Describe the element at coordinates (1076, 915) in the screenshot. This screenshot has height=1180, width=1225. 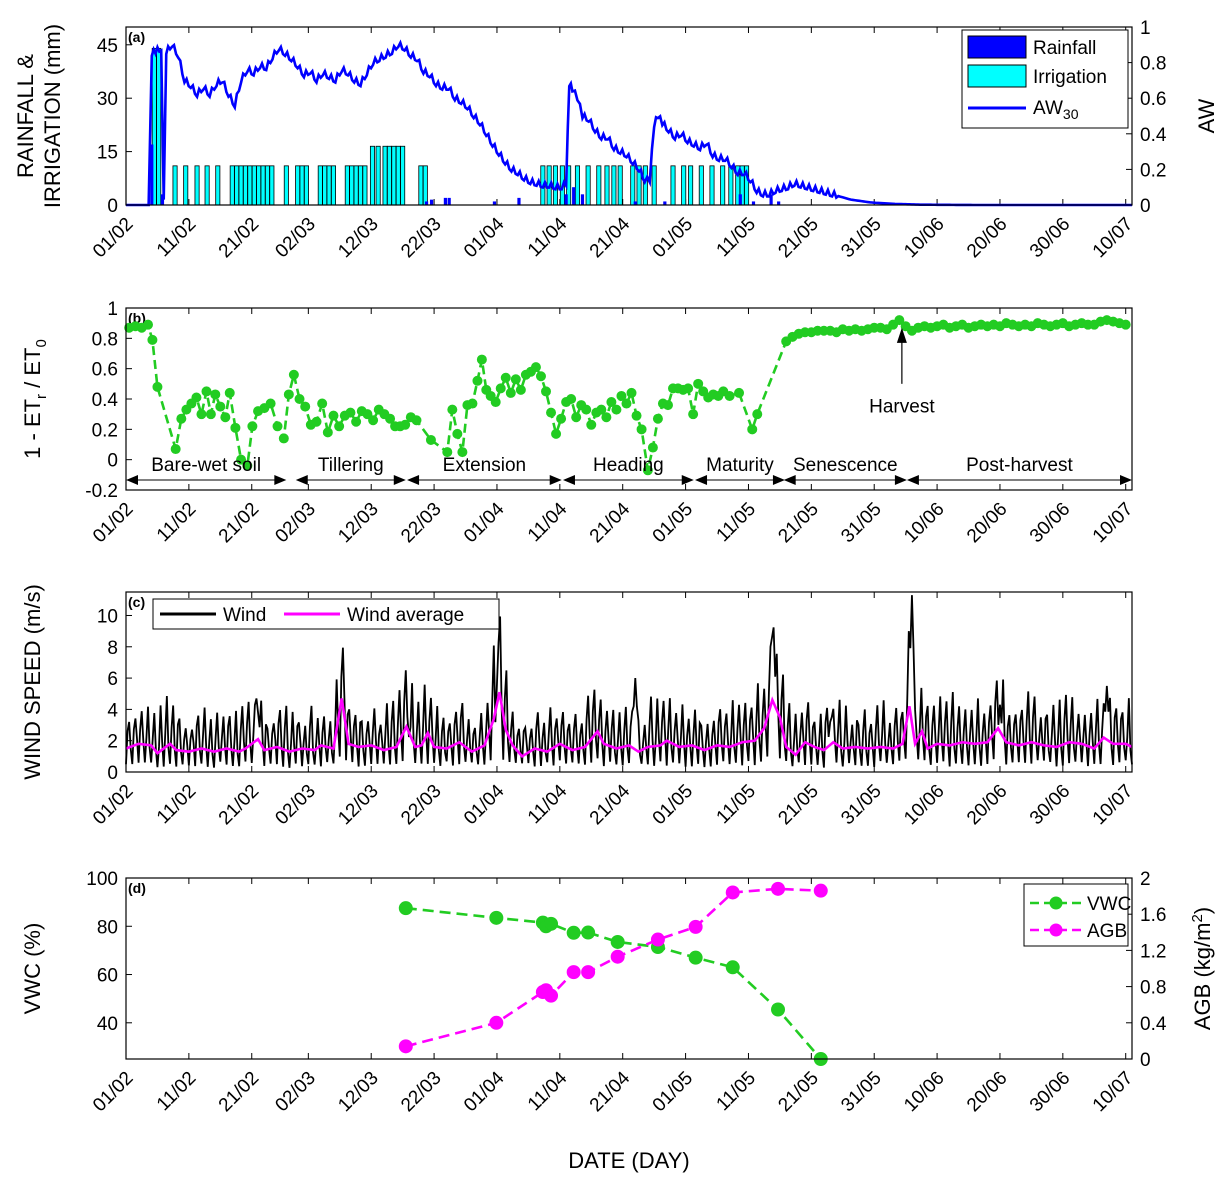
I see `legend-box` at that location.